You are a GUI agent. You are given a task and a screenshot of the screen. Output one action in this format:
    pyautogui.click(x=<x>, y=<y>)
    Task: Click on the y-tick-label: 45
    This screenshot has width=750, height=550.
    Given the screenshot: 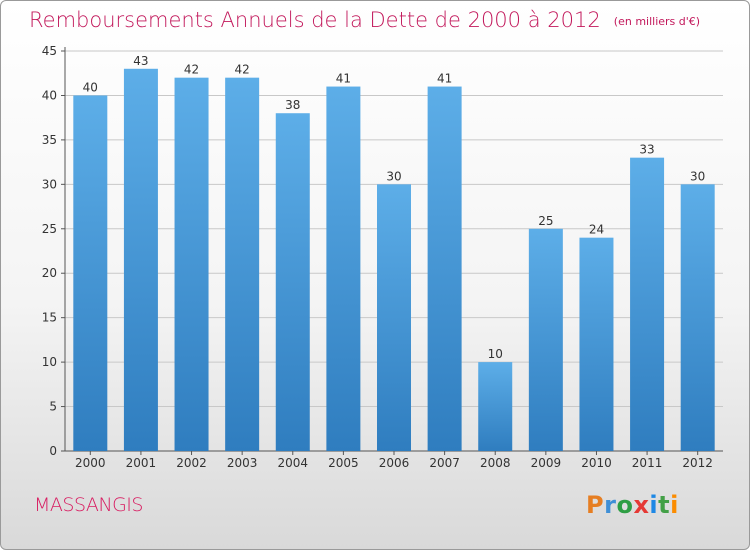 What is the action you would take?
    pyautogui.click(x=49, y=51)
    